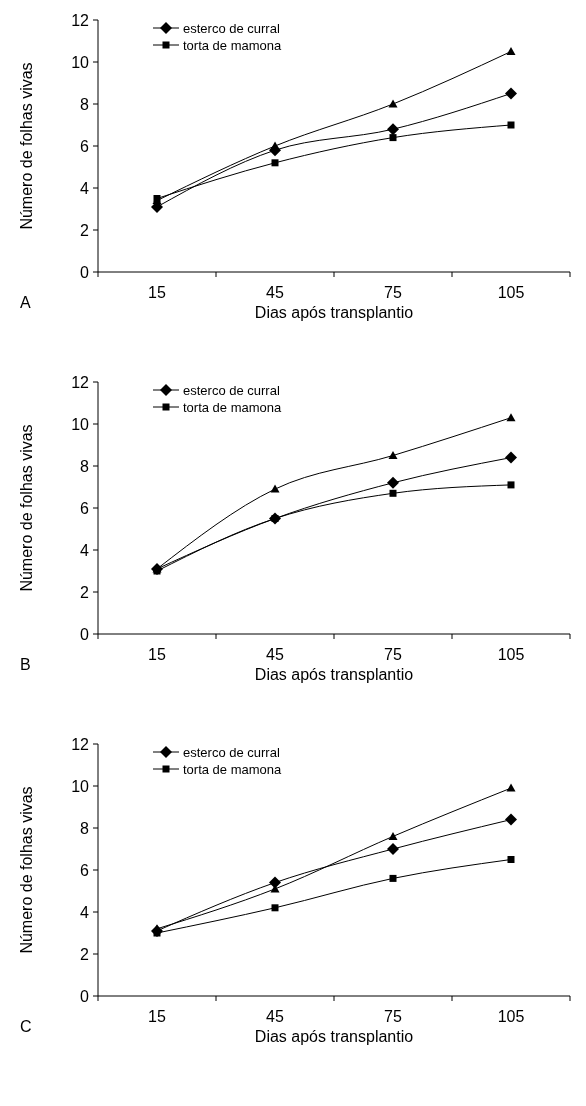 Image resolution: width=586 pixels, height=1106 pixels. What do you see at coordinates (25, 664) in the screenshot?
I see `text: B` at bounding box center [25, 664].